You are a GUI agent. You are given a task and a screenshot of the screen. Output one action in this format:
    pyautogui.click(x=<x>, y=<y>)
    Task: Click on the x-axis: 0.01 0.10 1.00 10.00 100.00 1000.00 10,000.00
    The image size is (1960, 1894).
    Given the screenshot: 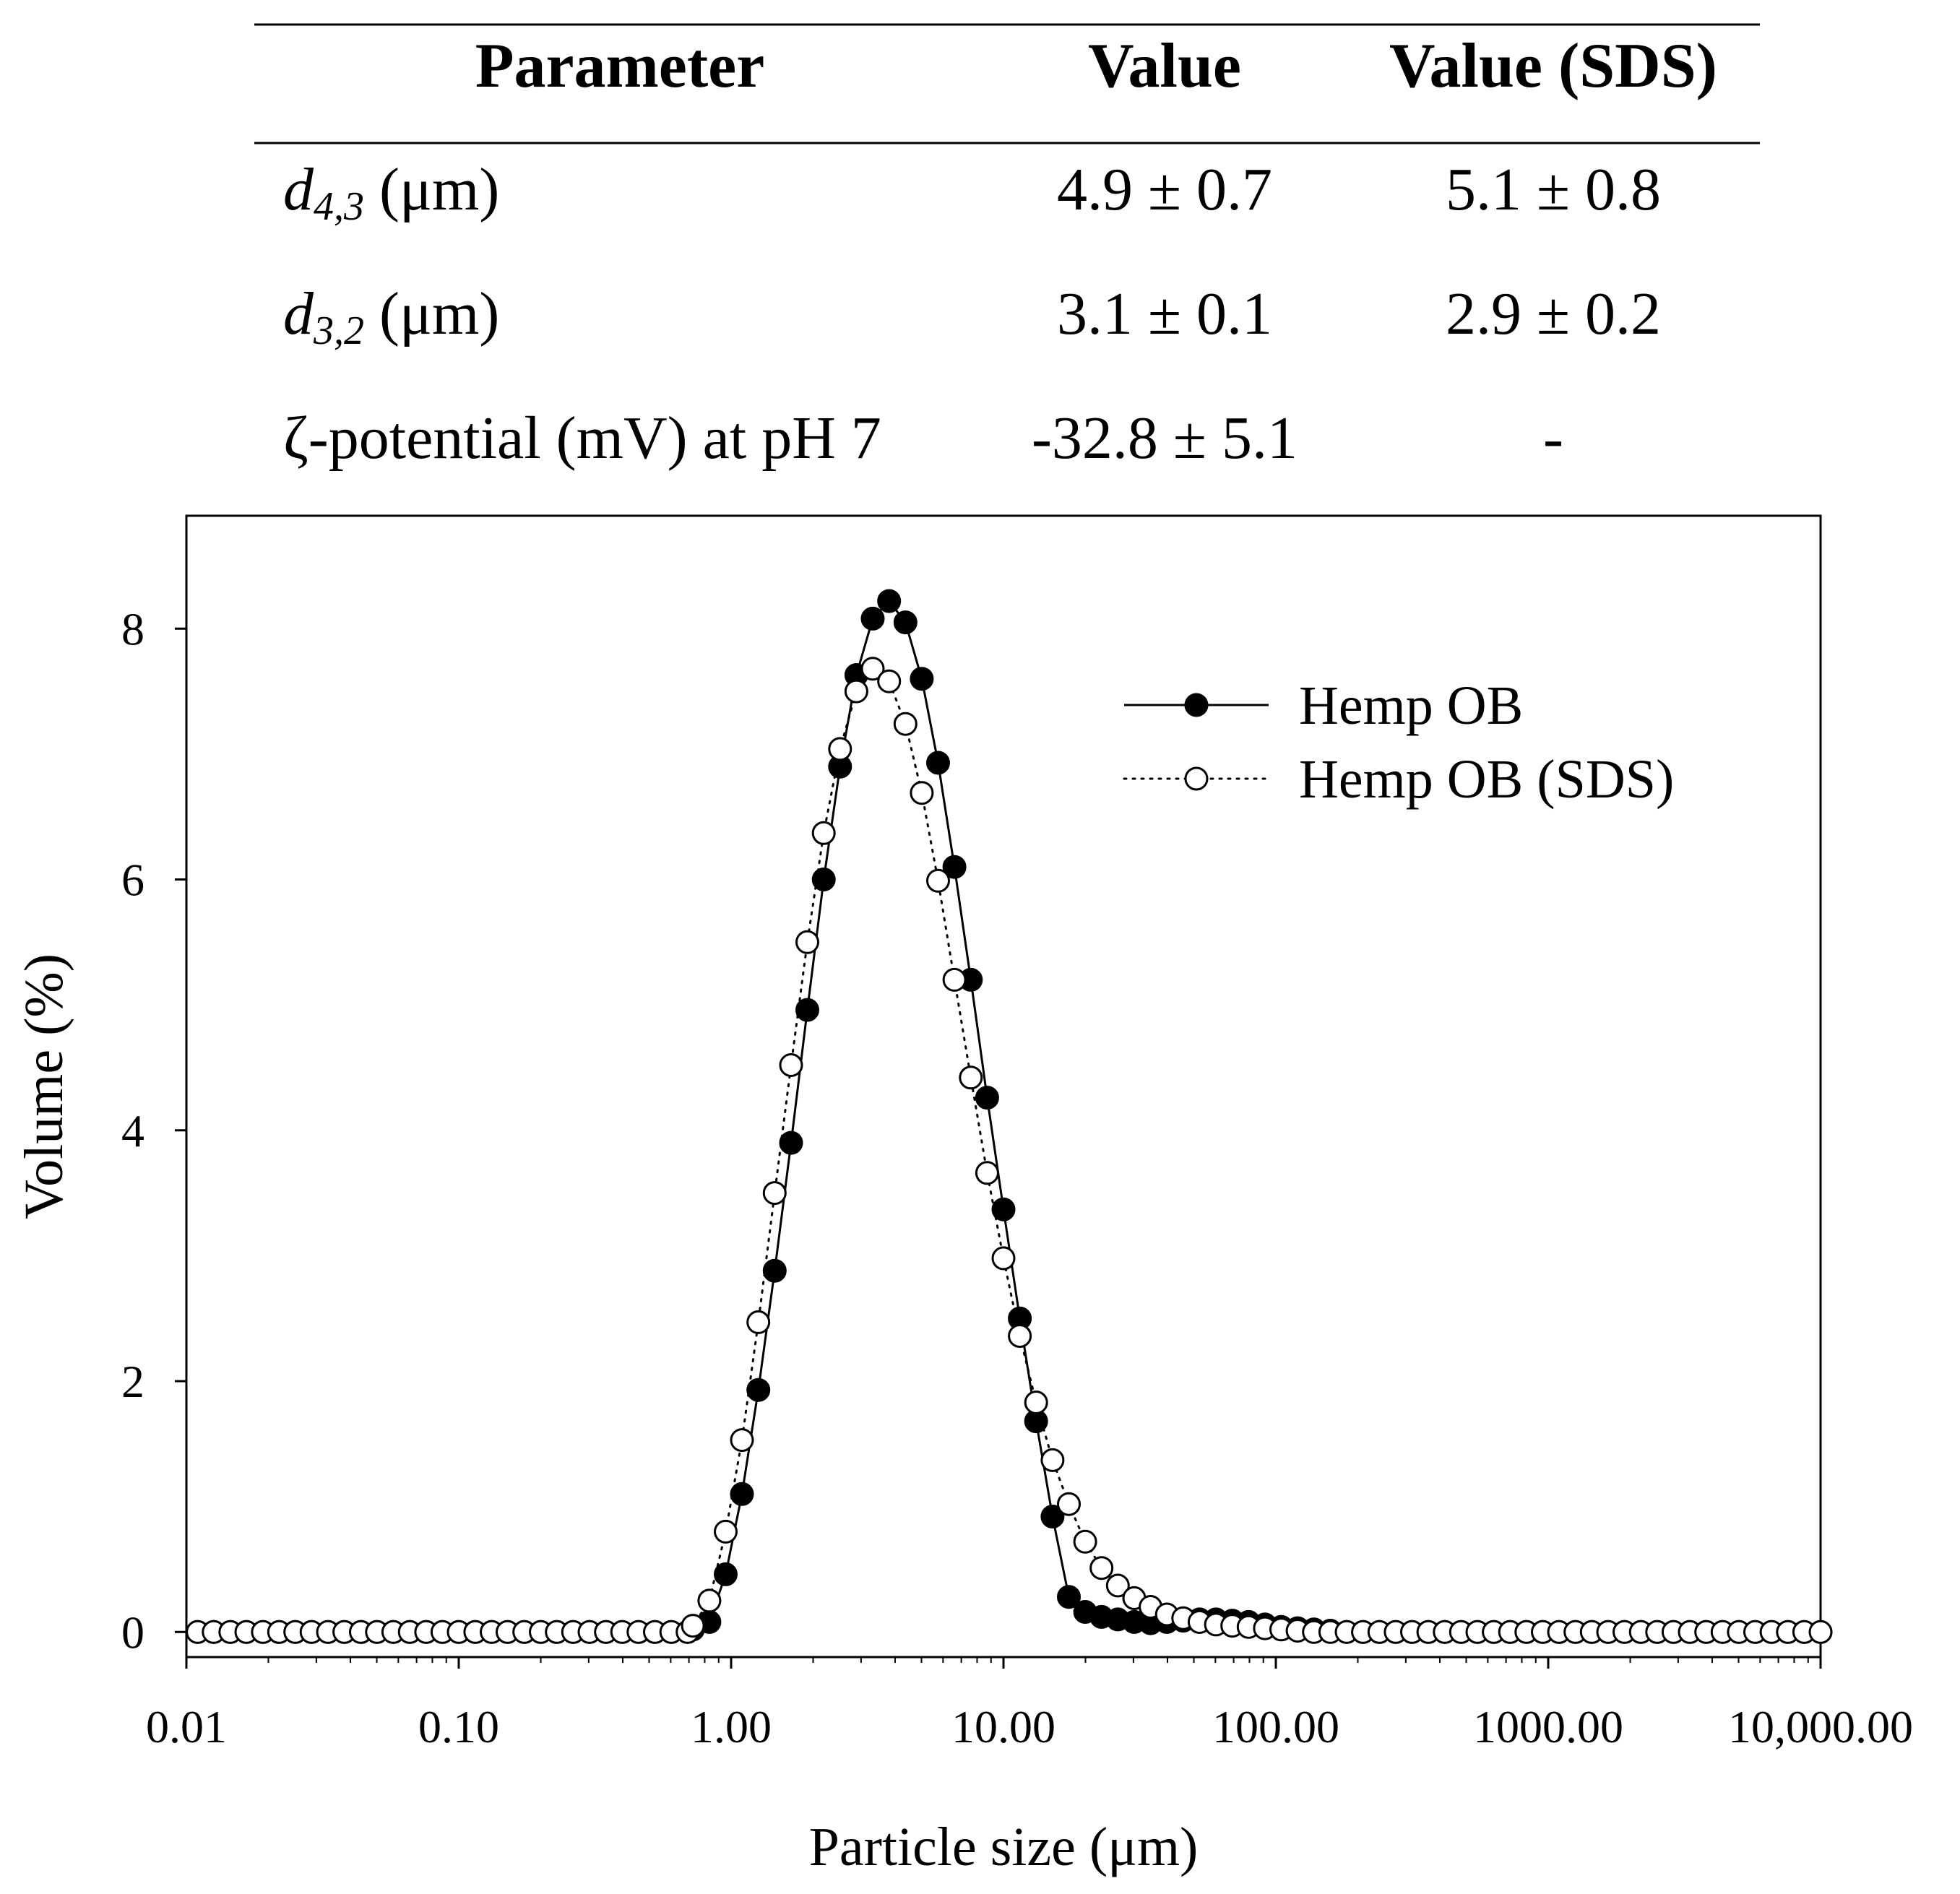 What is the action you would take?
    pyautogui.click(x=1029, y=1705)
    